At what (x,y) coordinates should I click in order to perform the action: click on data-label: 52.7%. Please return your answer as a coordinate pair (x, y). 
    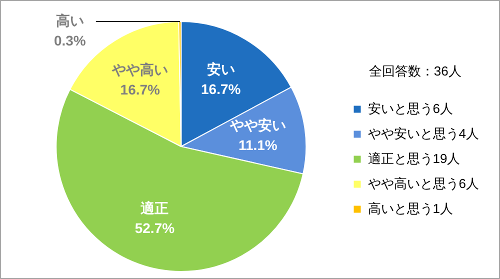
    Looking at the image, I should click on (155, 228).